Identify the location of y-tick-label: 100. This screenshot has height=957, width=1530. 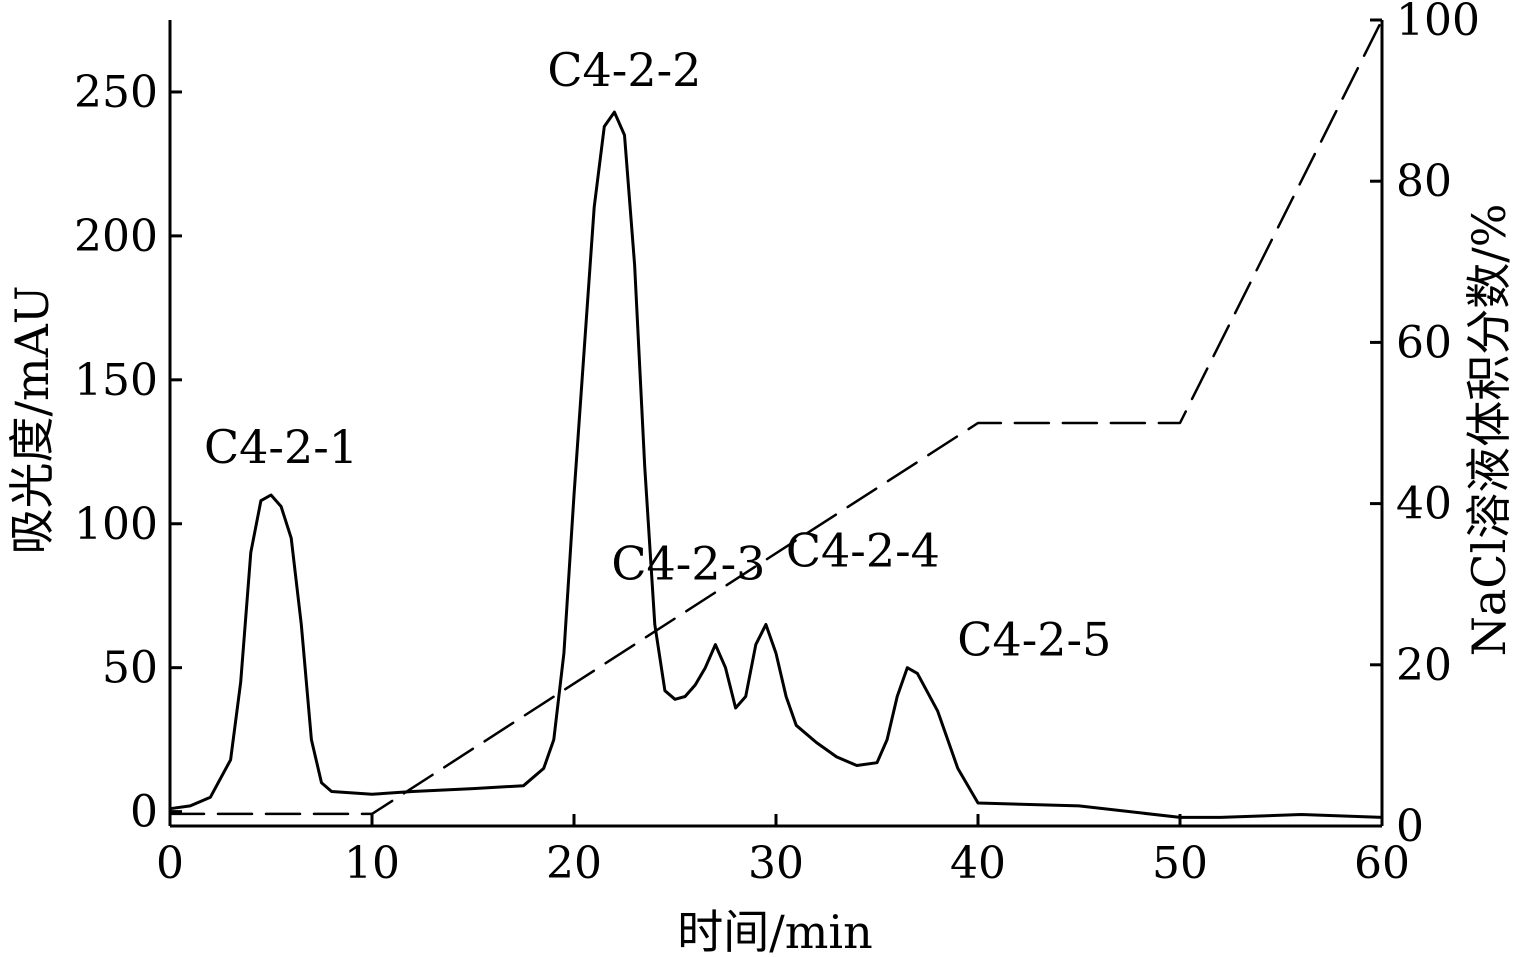
(116, 524).